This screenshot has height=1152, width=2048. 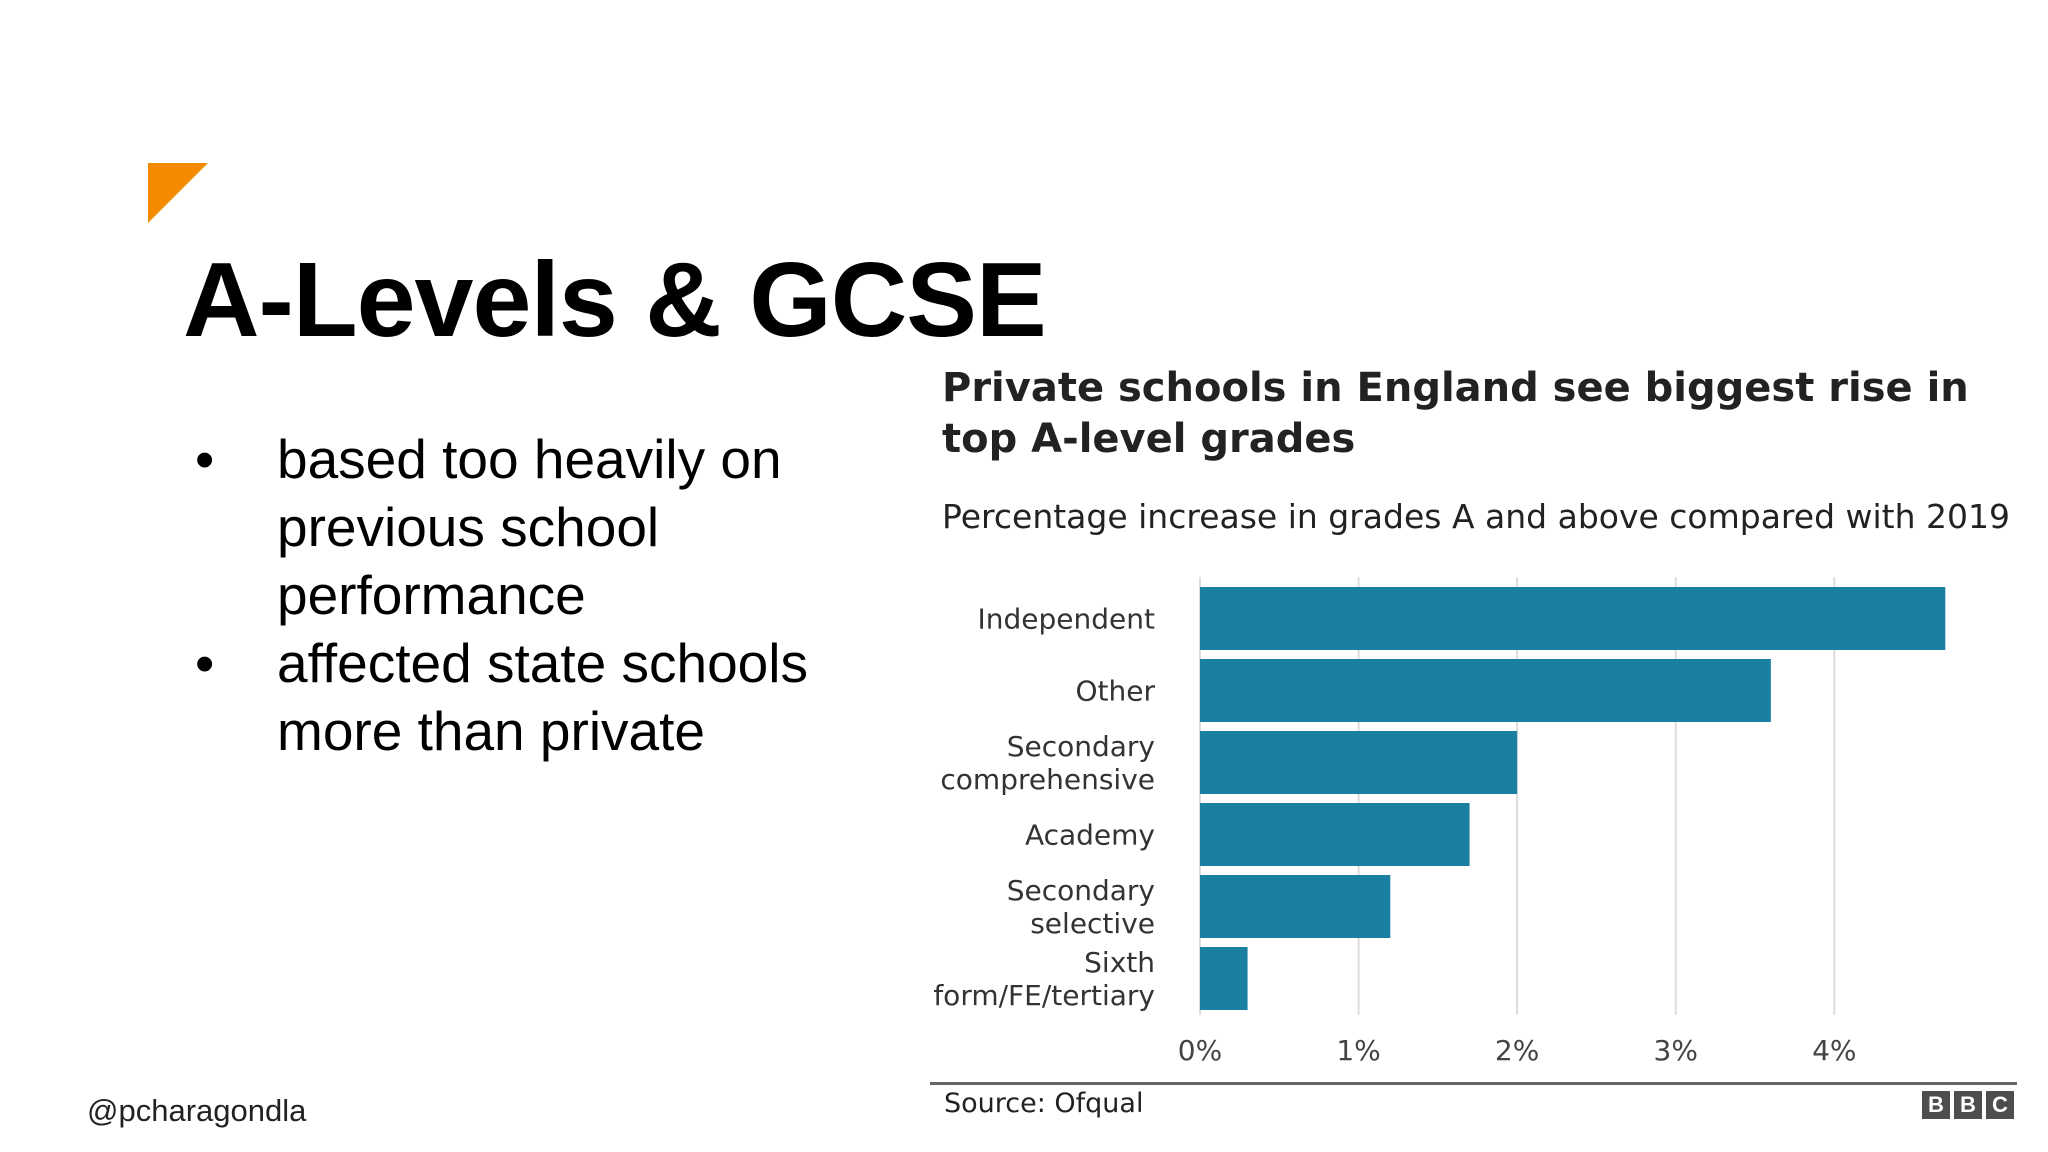 I want to click on category-label: Sixth, so click(x=1119, y=962).